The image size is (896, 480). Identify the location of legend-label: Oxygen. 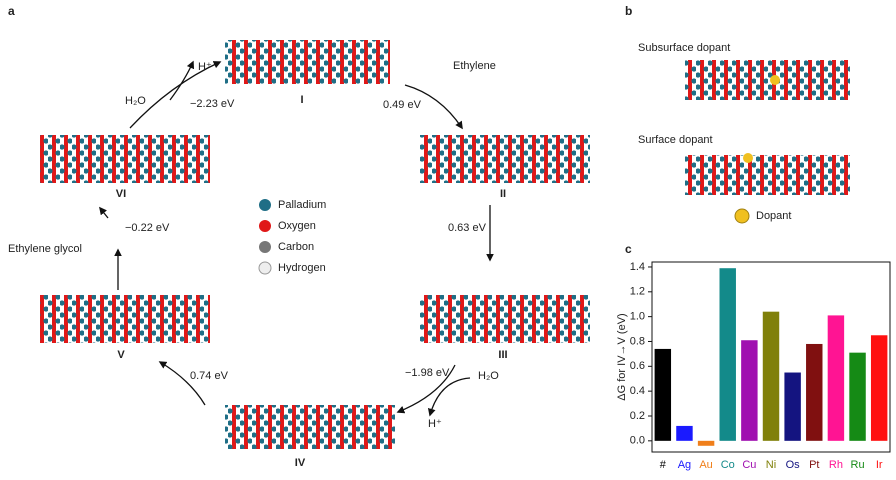
(297, 226).